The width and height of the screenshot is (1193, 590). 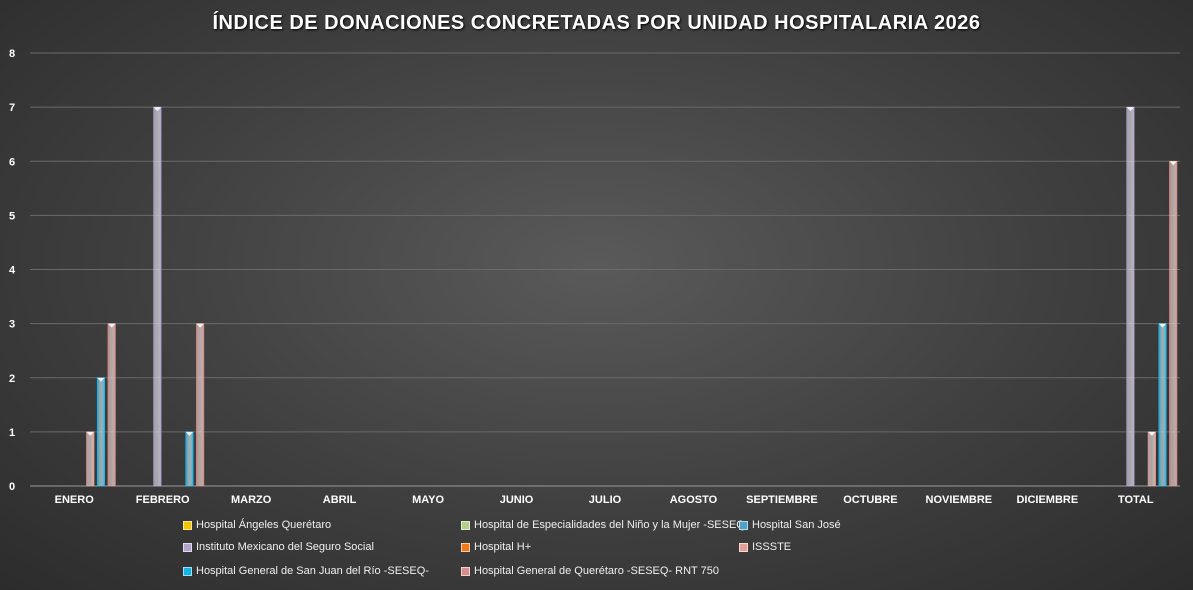 What do you see at coordinates (517, 500) in the screenshot?
I see `x-tick-label: JUNIO` at bounding box center [517, 500].